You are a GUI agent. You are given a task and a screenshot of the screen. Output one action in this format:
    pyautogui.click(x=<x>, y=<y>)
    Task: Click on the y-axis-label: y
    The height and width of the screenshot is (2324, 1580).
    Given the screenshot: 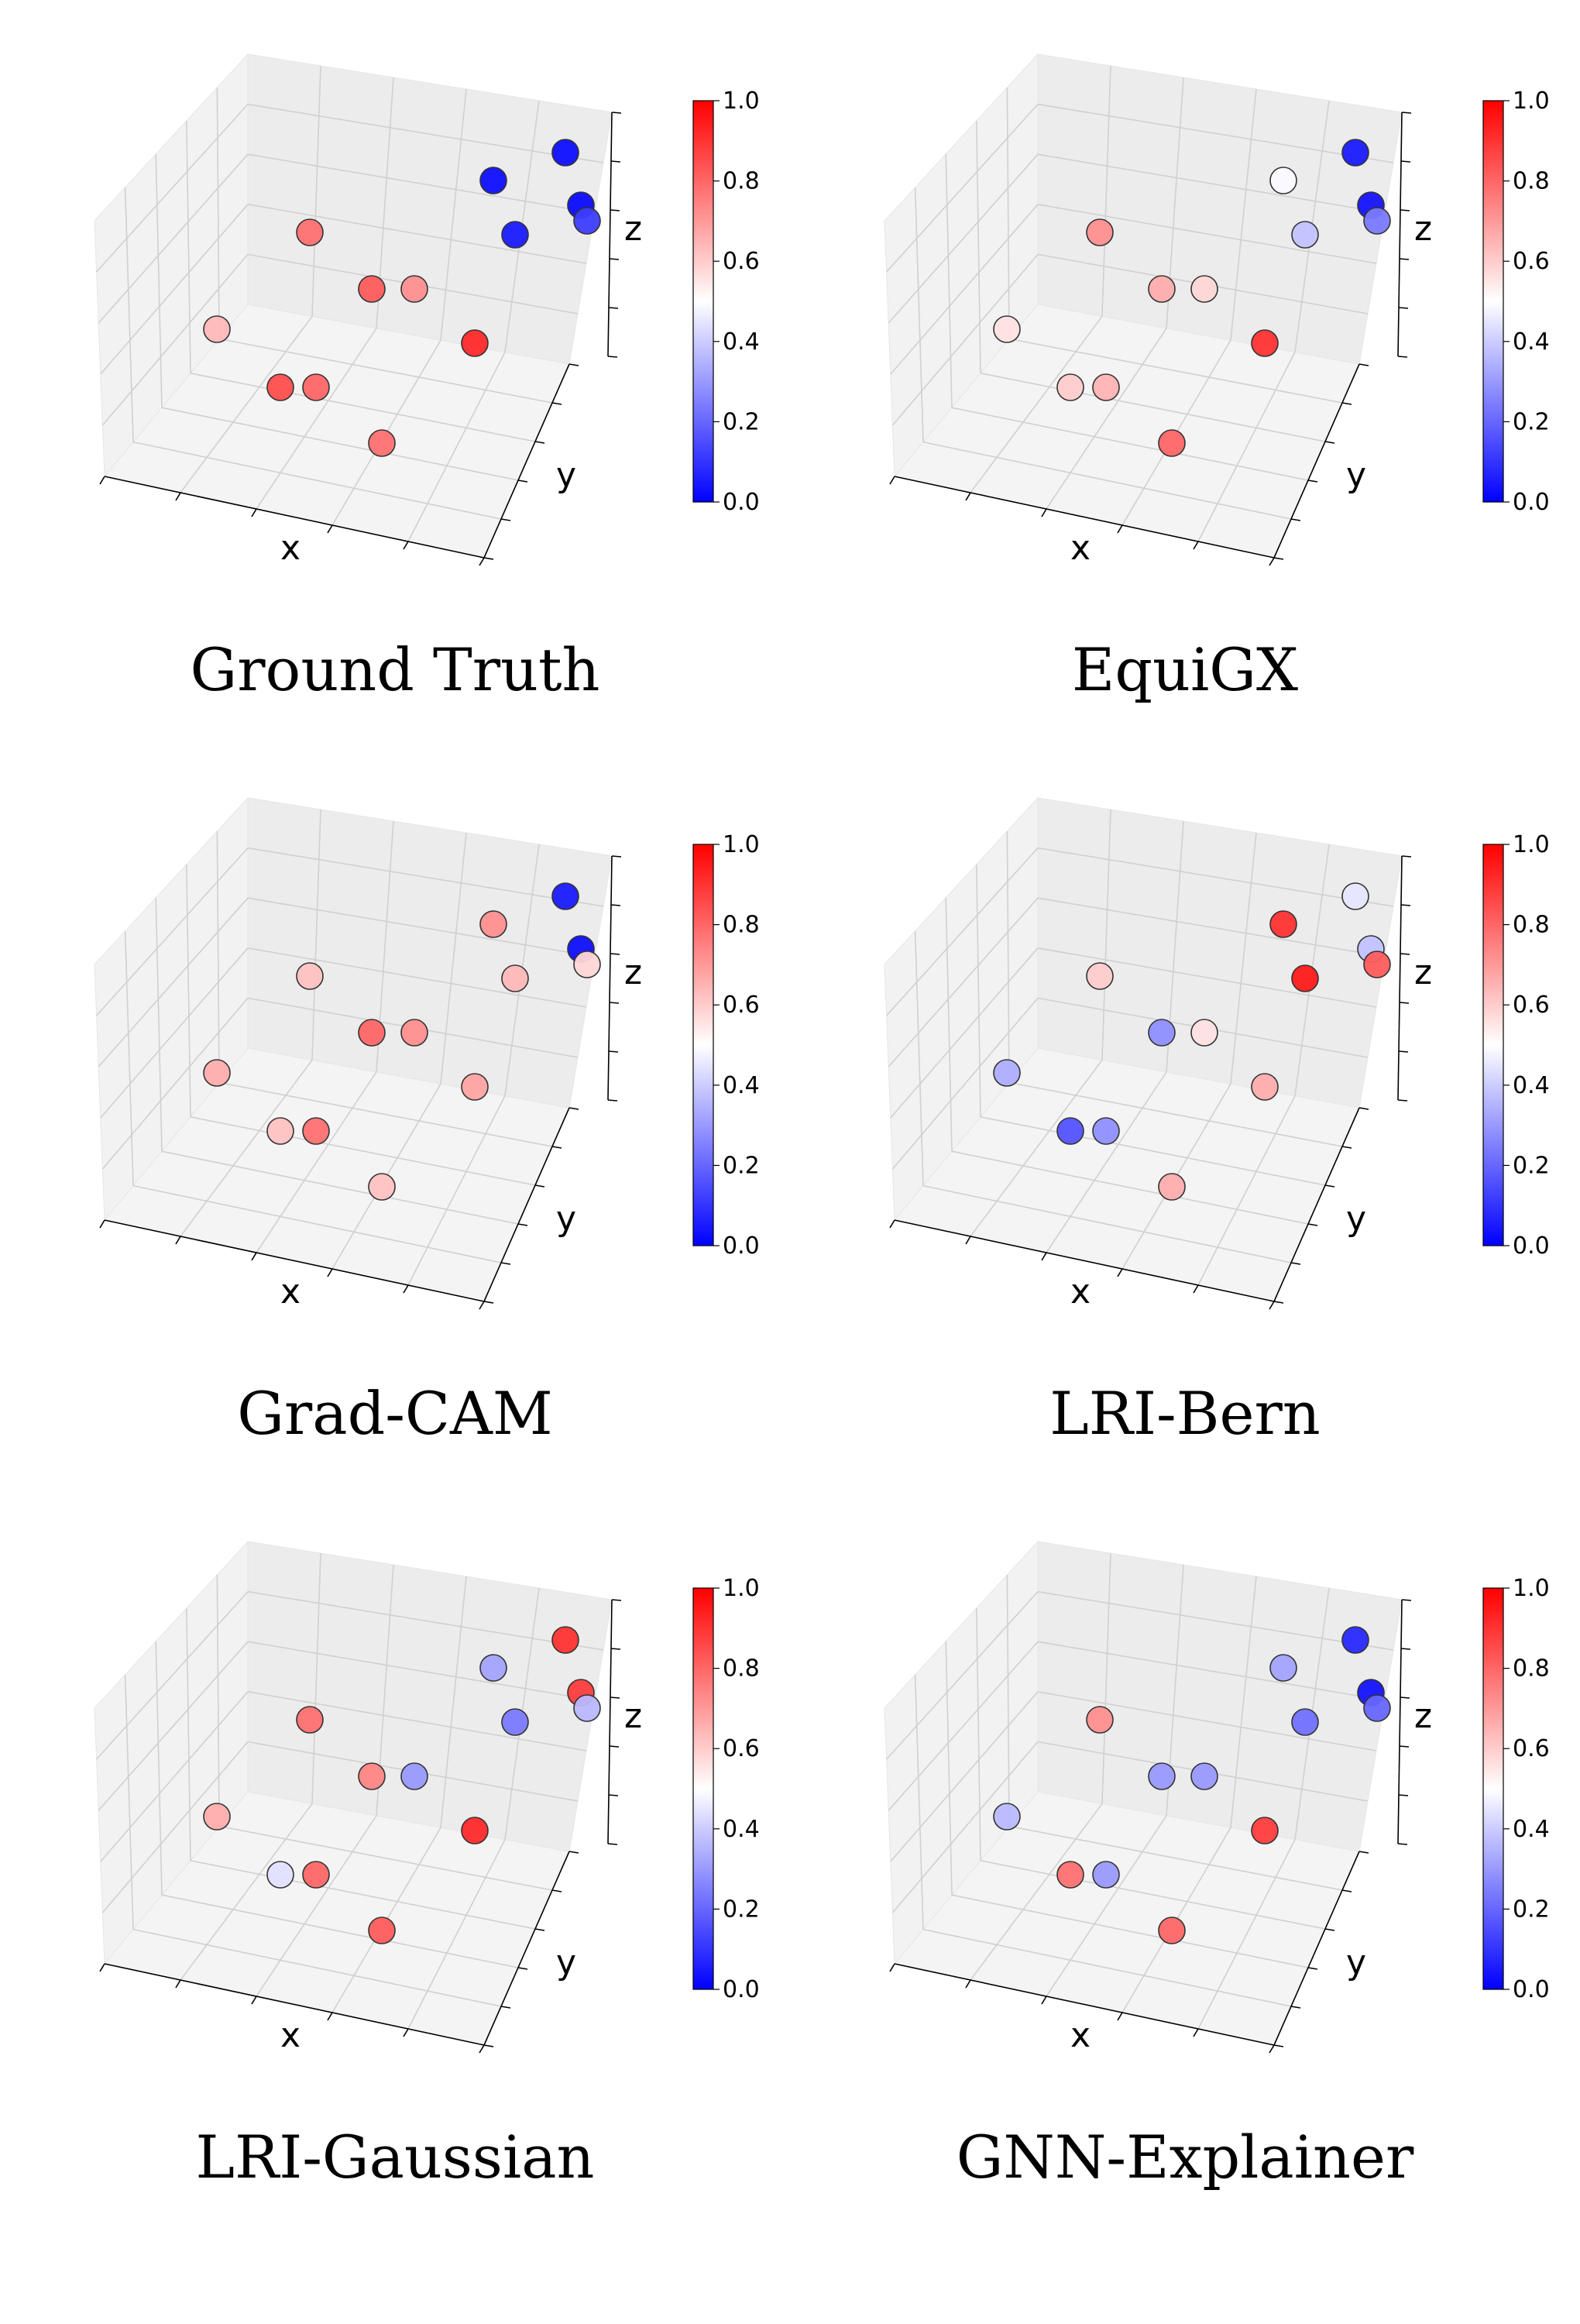 What is the action you would take?
    pyautogui.click(x=566, y=475)
    